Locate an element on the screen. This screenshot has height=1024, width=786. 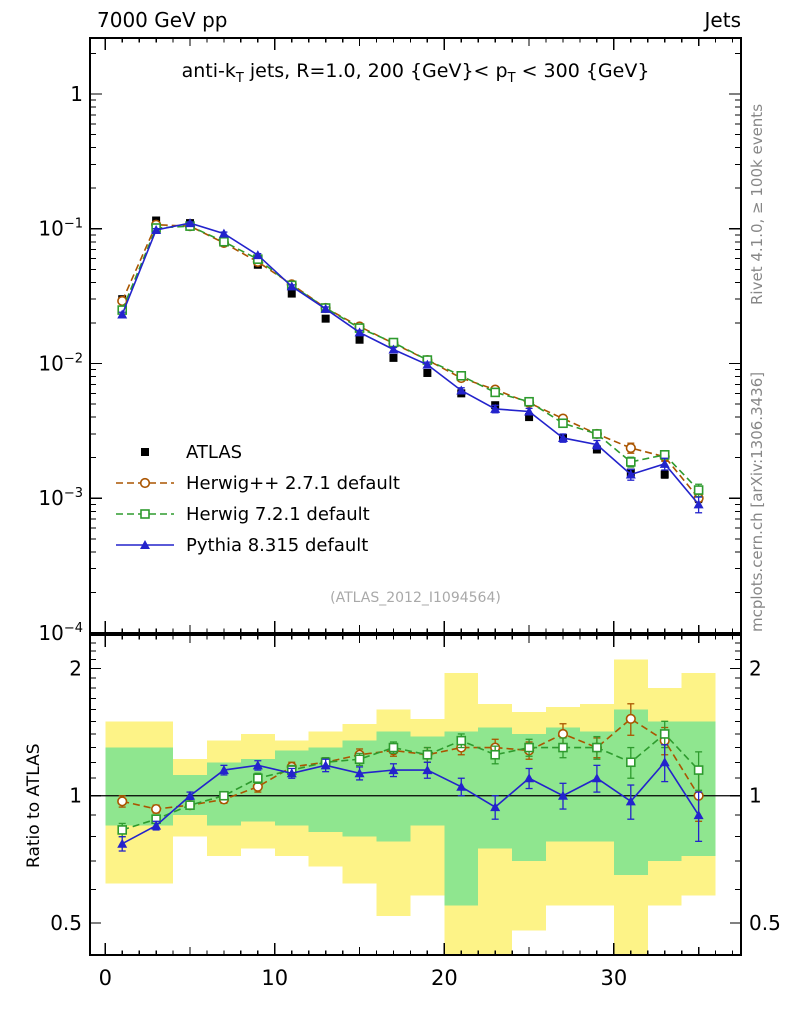
analysis-label: Jets is located at coordinates (722, 20).